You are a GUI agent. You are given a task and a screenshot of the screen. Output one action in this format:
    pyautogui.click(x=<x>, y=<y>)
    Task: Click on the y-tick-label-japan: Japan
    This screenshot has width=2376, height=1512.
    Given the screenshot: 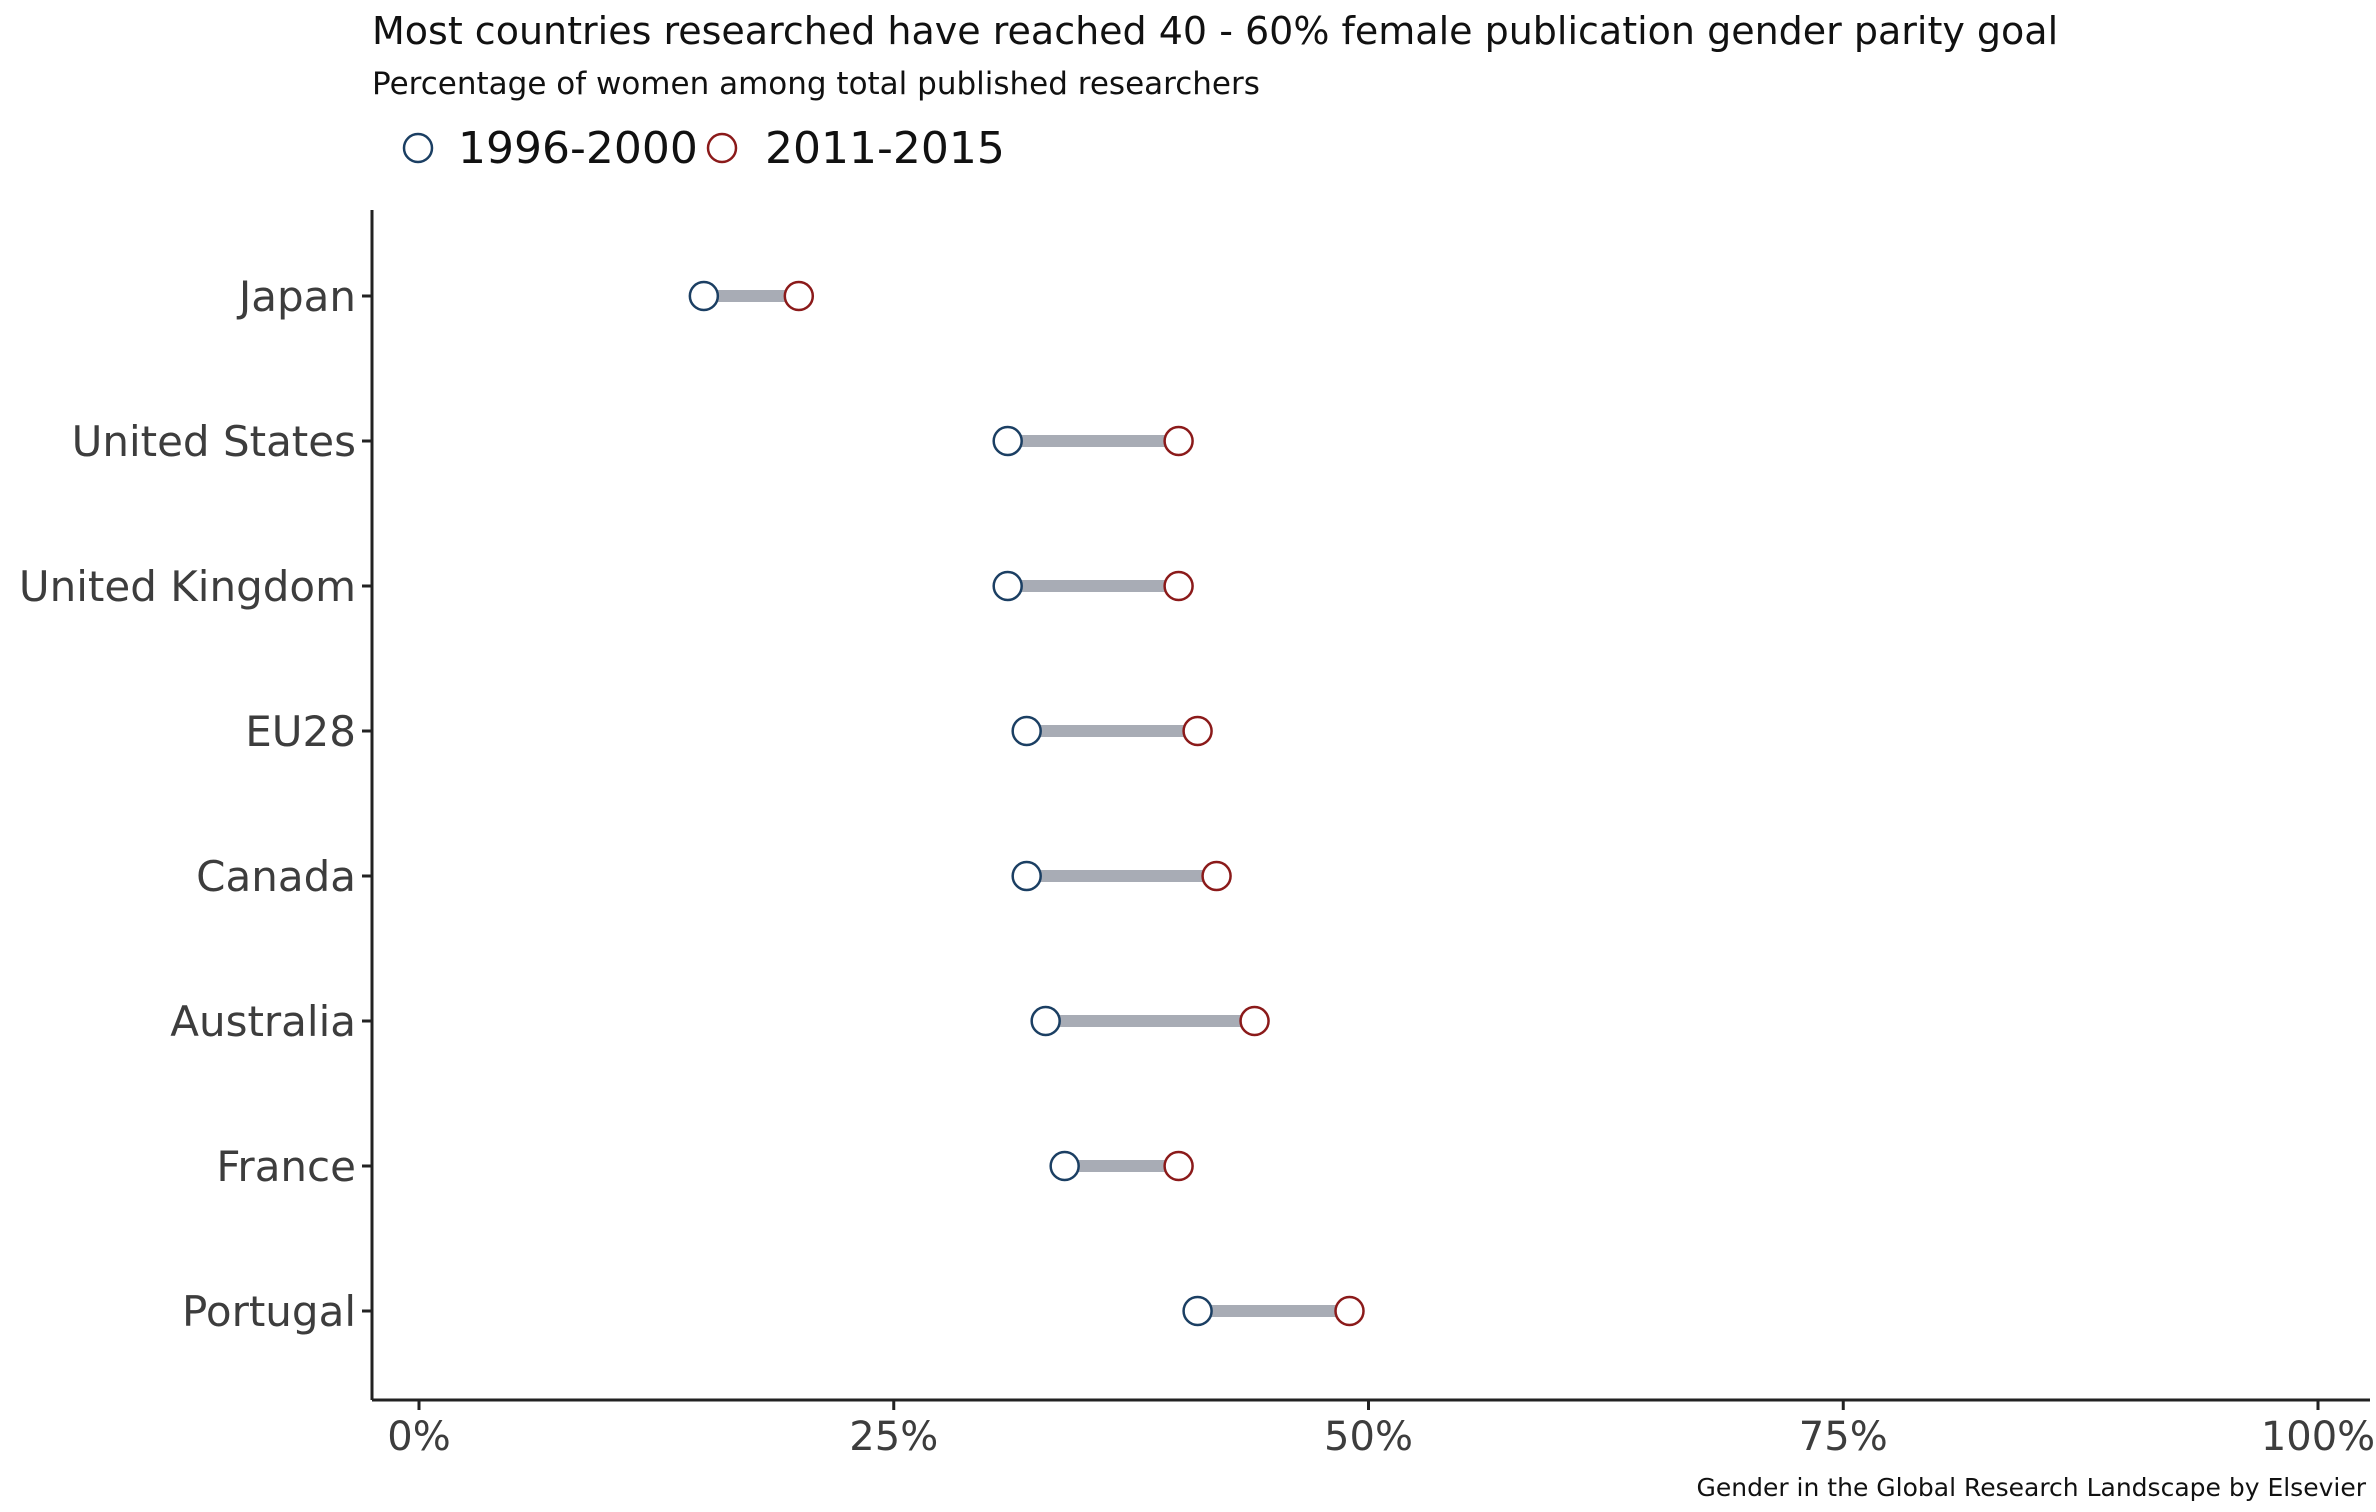 What is the action you would take?
    pyautogui.click(x=296, y=296)
    